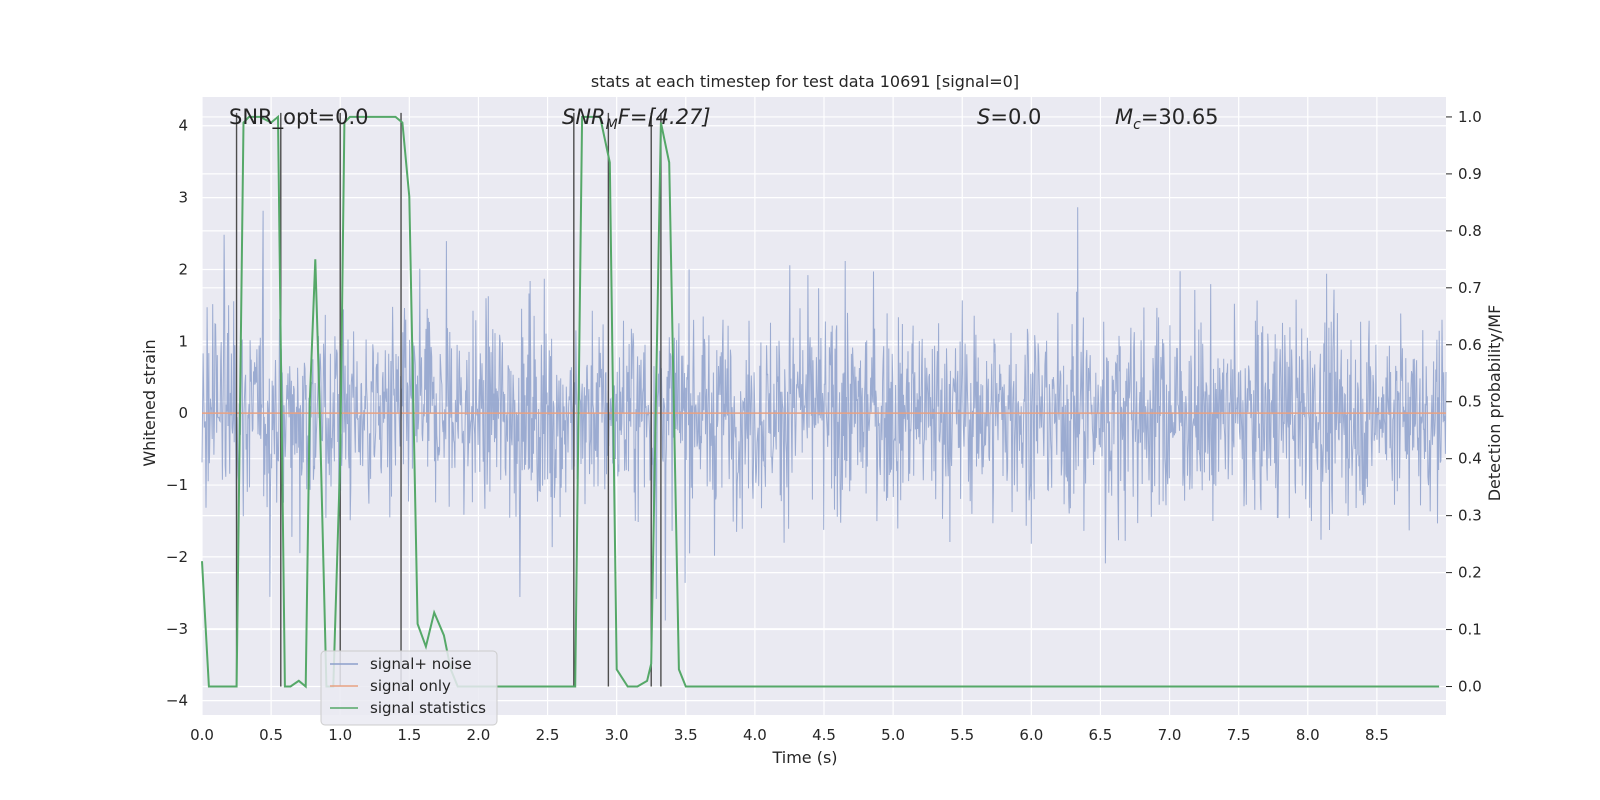 Image resolution: width=1600 pixels, height=800 pixels. I want to click on y-right-tick-label: 0.2, so click(1470, 573).